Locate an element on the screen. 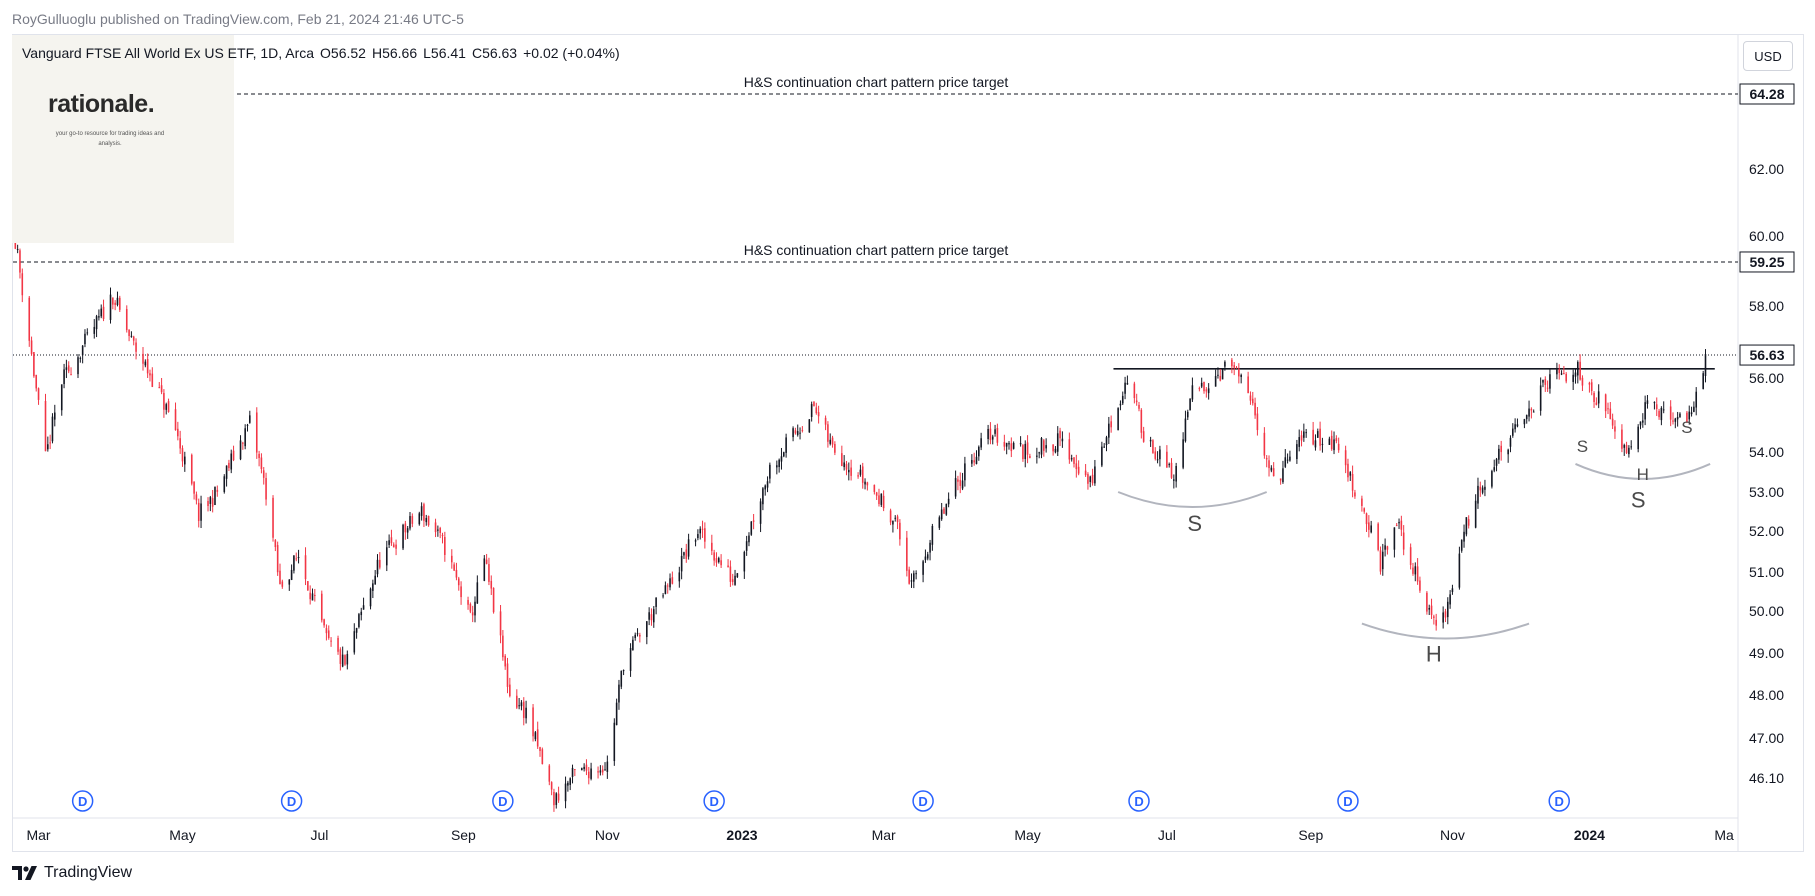 The width and height of the screenshot is (1815, 896). dividend-label: D is located at coordinates (1138, 801).